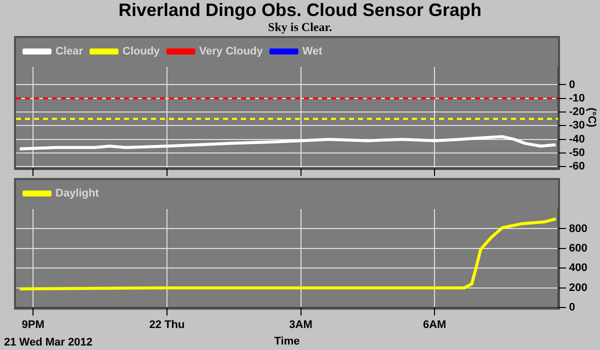 This screenshot has height=350, width=600. Describe the element at coordinates (300, 325) in the screenshot. I see `x-tick-label: 3AM` at that location.